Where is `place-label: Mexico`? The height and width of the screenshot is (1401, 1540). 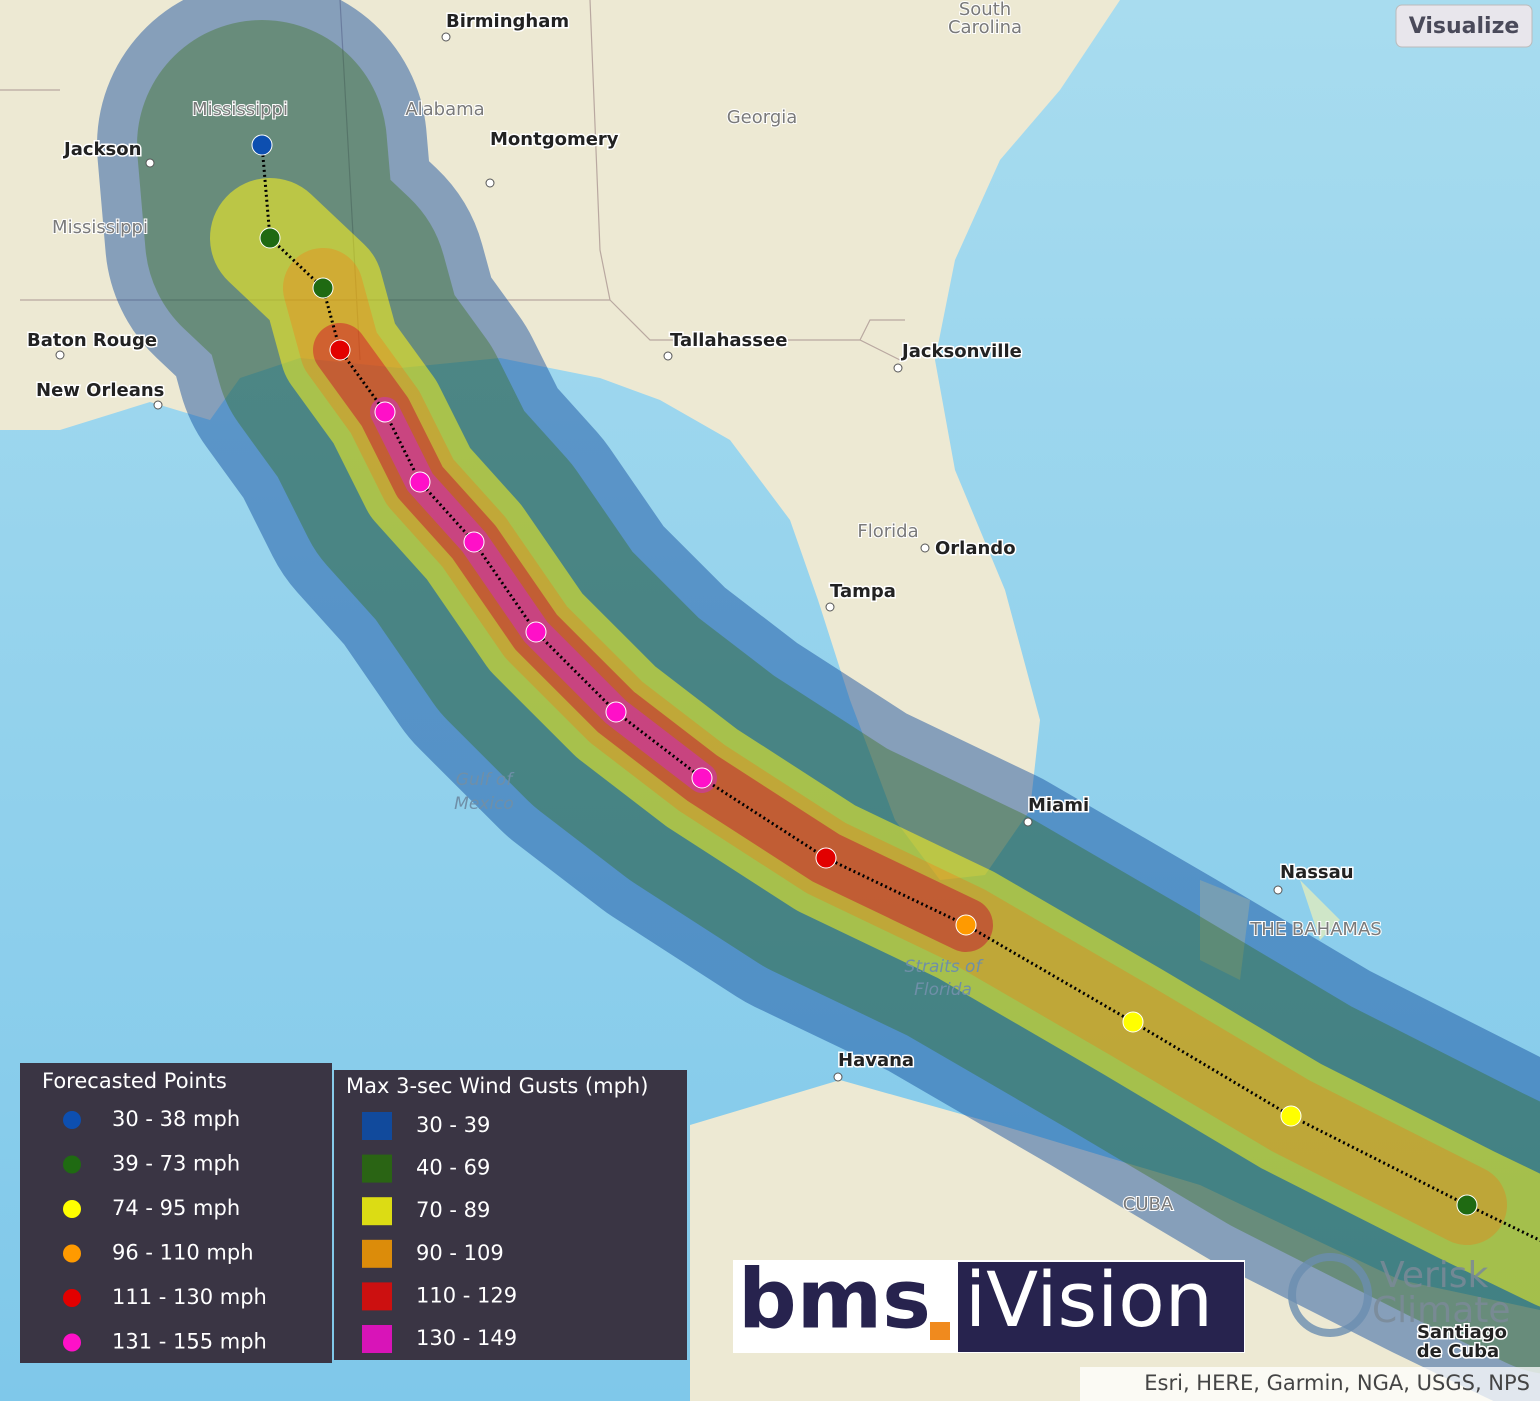
place-label: Mexico is located at coordinates (484, 804).